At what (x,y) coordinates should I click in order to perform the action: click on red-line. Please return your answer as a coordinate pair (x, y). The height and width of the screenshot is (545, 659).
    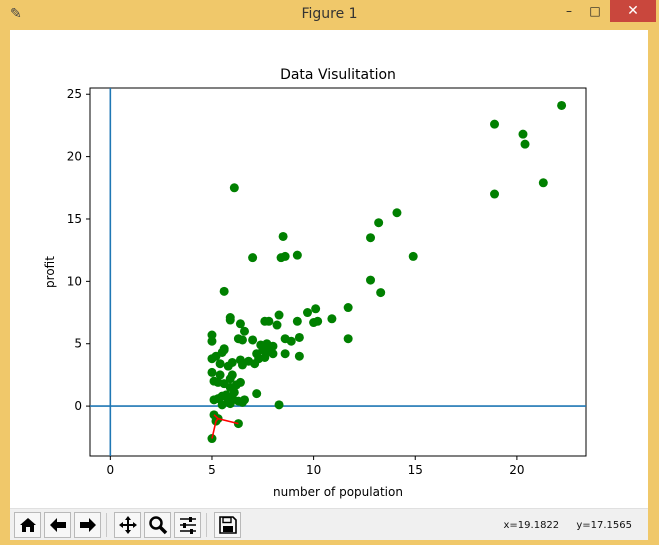
    Looking at the image, I should click on (225, 426).